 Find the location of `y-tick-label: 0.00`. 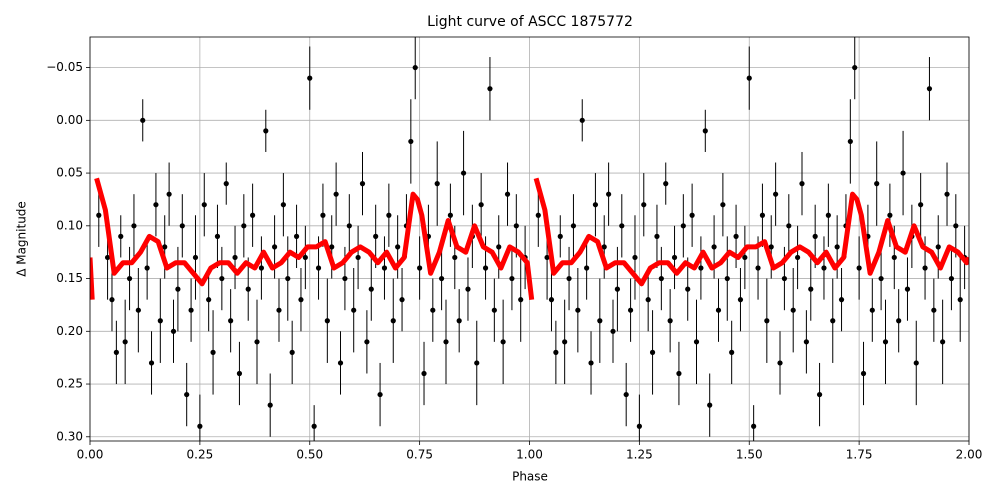

y-tick-label: 0.00 is located at coordinates (69, 120).